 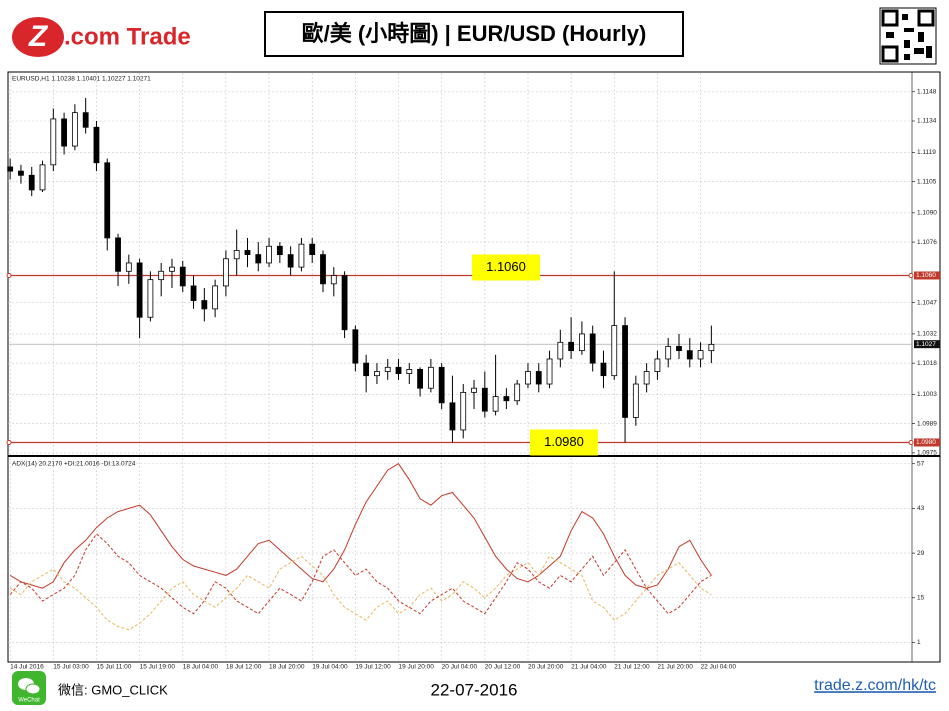 What do you see at coordinates (27, 667) in the screenshot?
I see `x-tick-label: 14 Jul 2016` at bounding box center [27, 667].